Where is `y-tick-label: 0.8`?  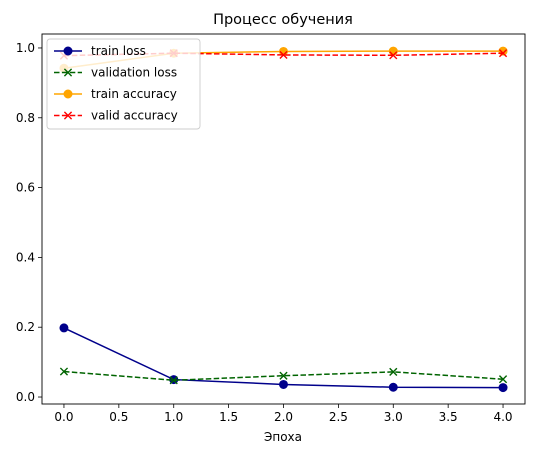
y-tick-label: 0.8 is located at coordinates (25, 118).